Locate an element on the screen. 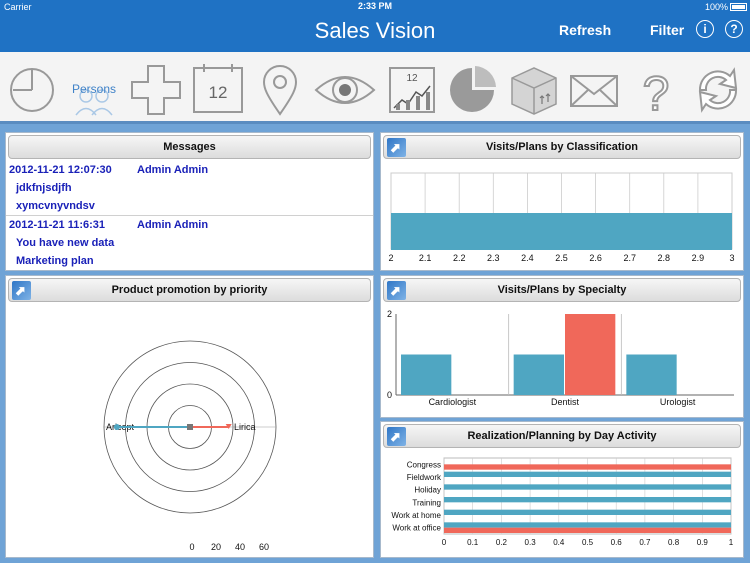 Image resolution: width=750 pixels, height=563 pixels. question-icon: ? is located at coordinates (656, 91).